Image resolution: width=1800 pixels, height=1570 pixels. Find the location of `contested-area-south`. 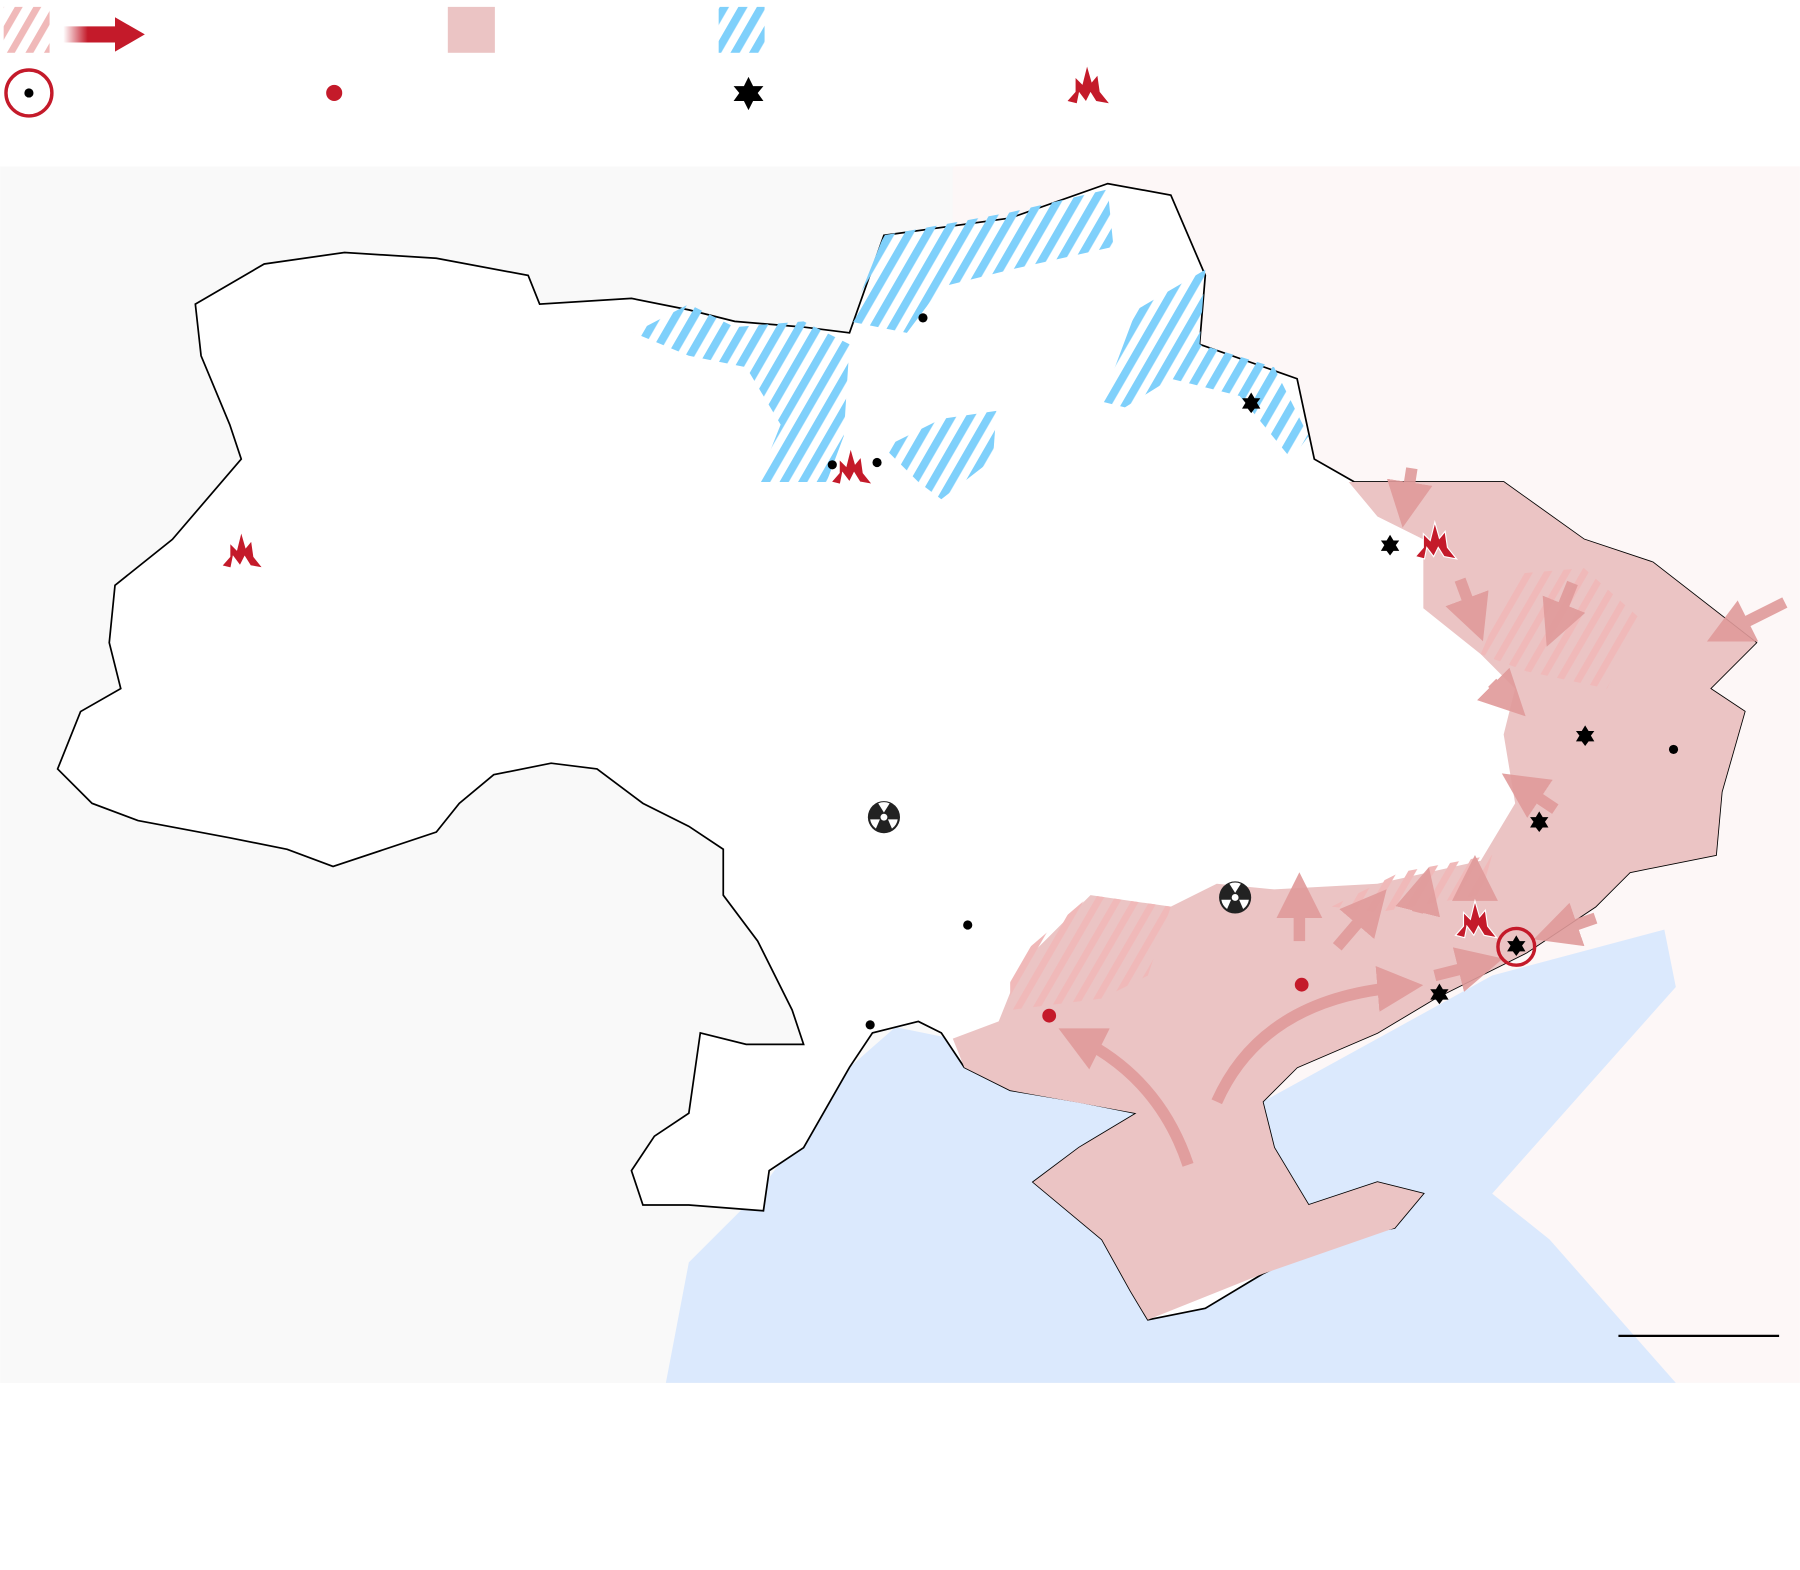

contested-area-south is located at coordinates (1090, 952).